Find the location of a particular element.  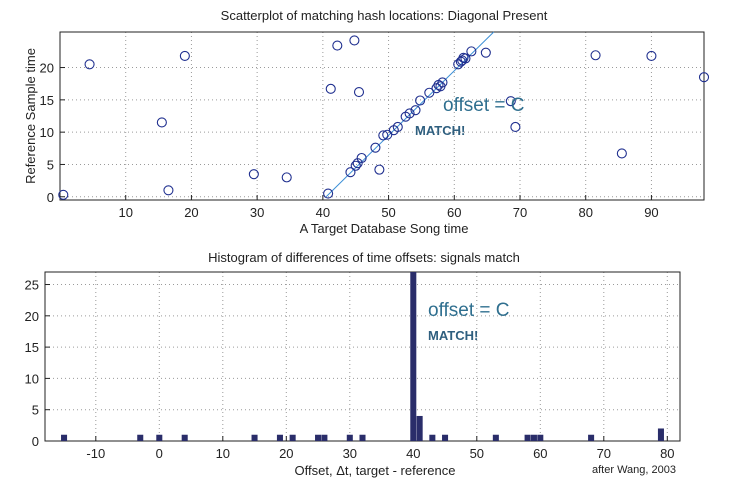

scatter-x-tick-label: 90 is located at coordinates (651, 212).